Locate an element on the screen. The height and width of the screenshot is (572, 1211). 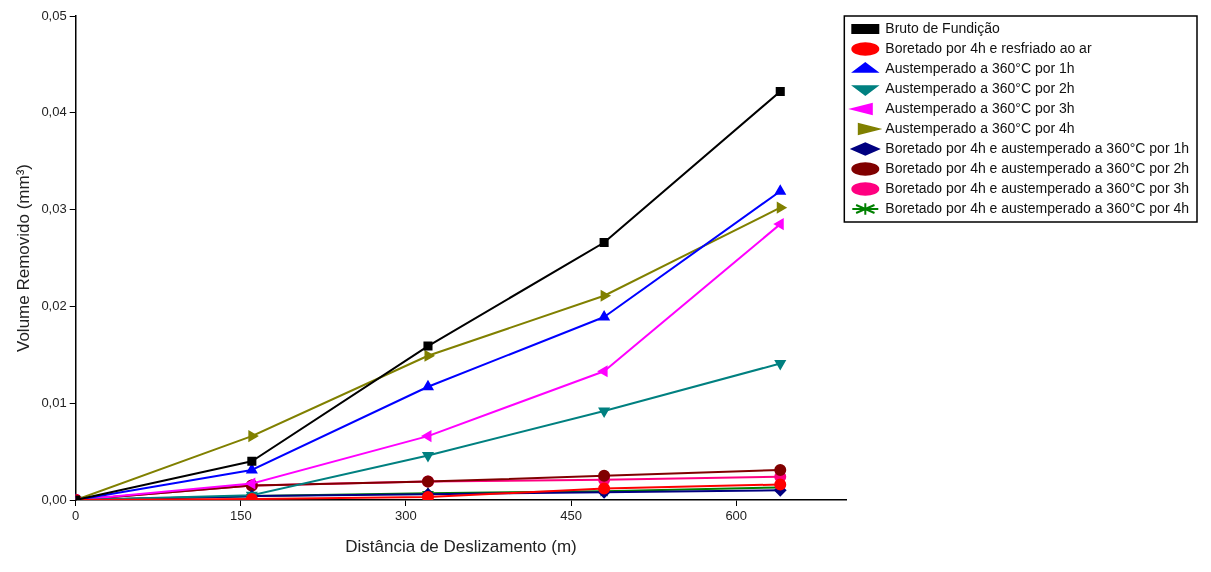
legend-label: Boretado por 4h e austemperado a 360°C por 4h is located at coordinates (1037, 207).